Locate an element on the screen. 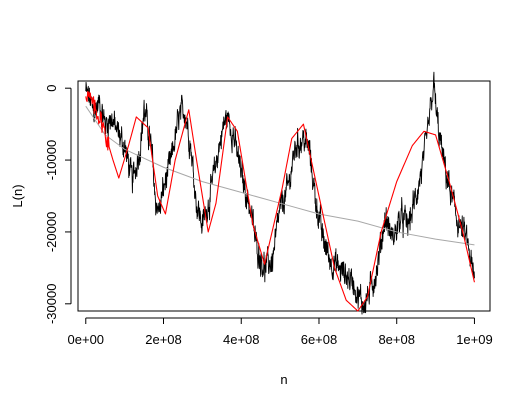 The height and width of the screenshot is (408, 529). y-axis-label: L(n) is located at coordinates (17, 195).